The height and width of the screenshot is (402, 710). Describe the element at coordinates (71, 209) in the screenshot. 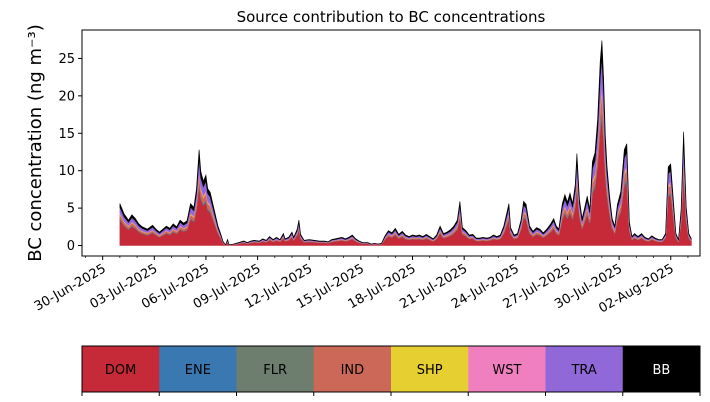

I see `y-tick-label: 5` at that location.